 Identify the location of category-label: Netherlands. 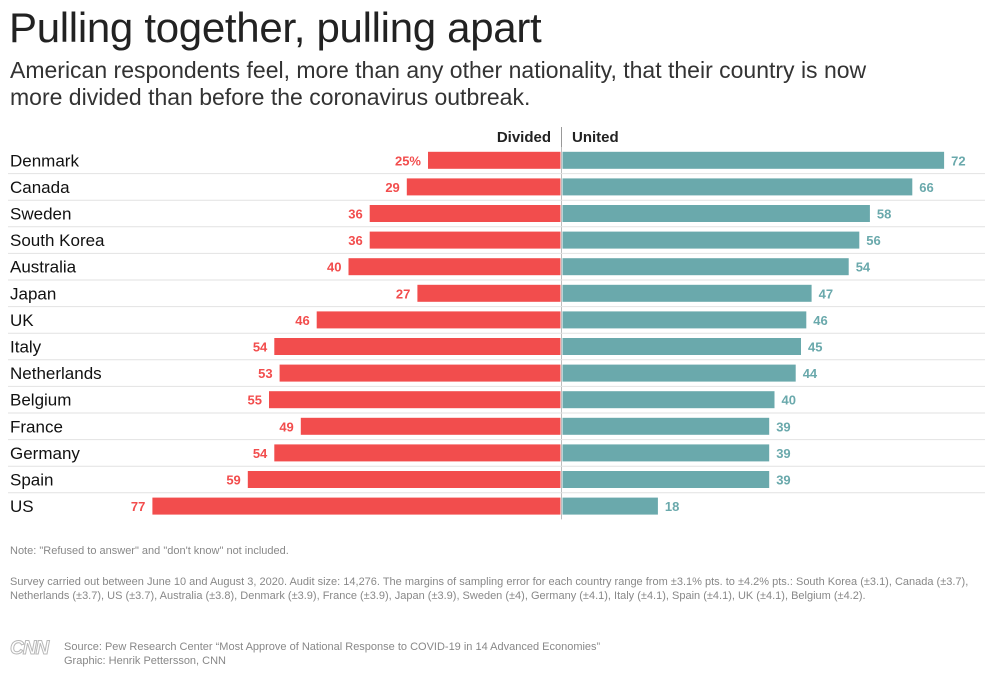
(56, 373).